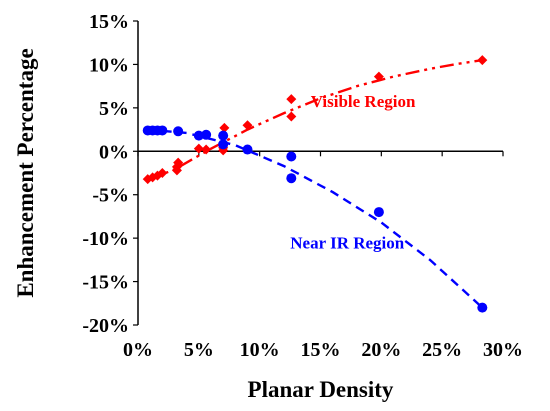 This screenshot has width=550, height=411. Describe the element at coordinates (321, 350) in the screenshot. I see `x-tick-label: 15%` at that location.